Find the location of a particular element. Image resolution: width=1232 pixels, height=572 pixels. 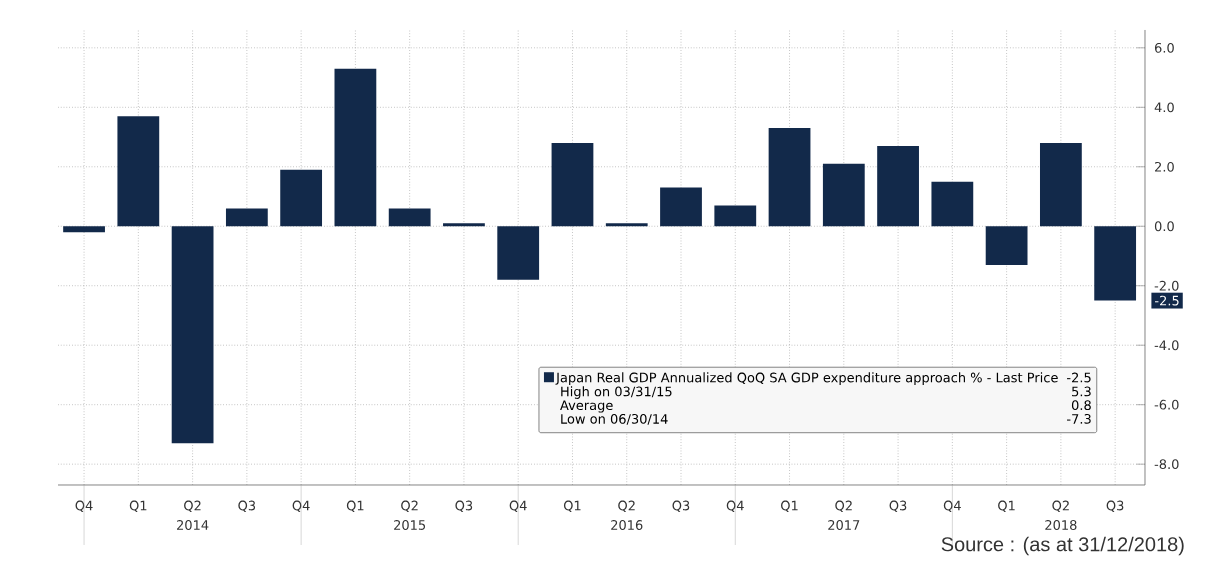

text: 2017 is located at coordinates (844, 525).